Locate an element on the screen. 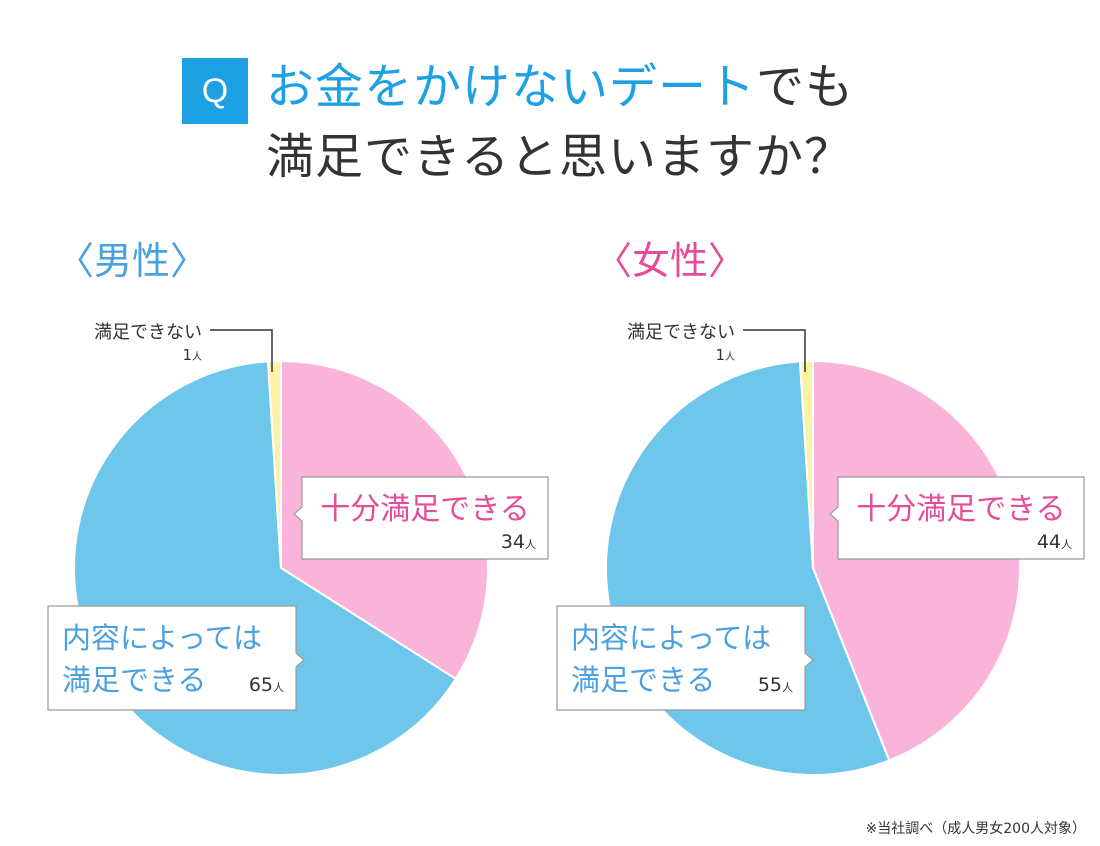  source-footnote: ※当社調べ（成人男女200人対象） is located at coordinates (975, 829).